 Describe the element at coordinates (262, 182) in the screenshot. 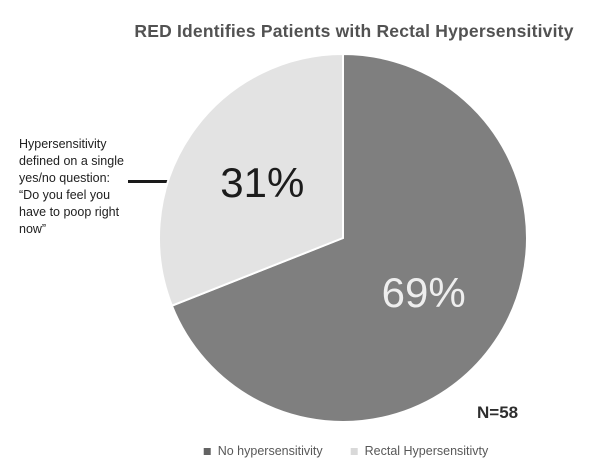

I see `pie-slice-label-1: 31%` at that location.